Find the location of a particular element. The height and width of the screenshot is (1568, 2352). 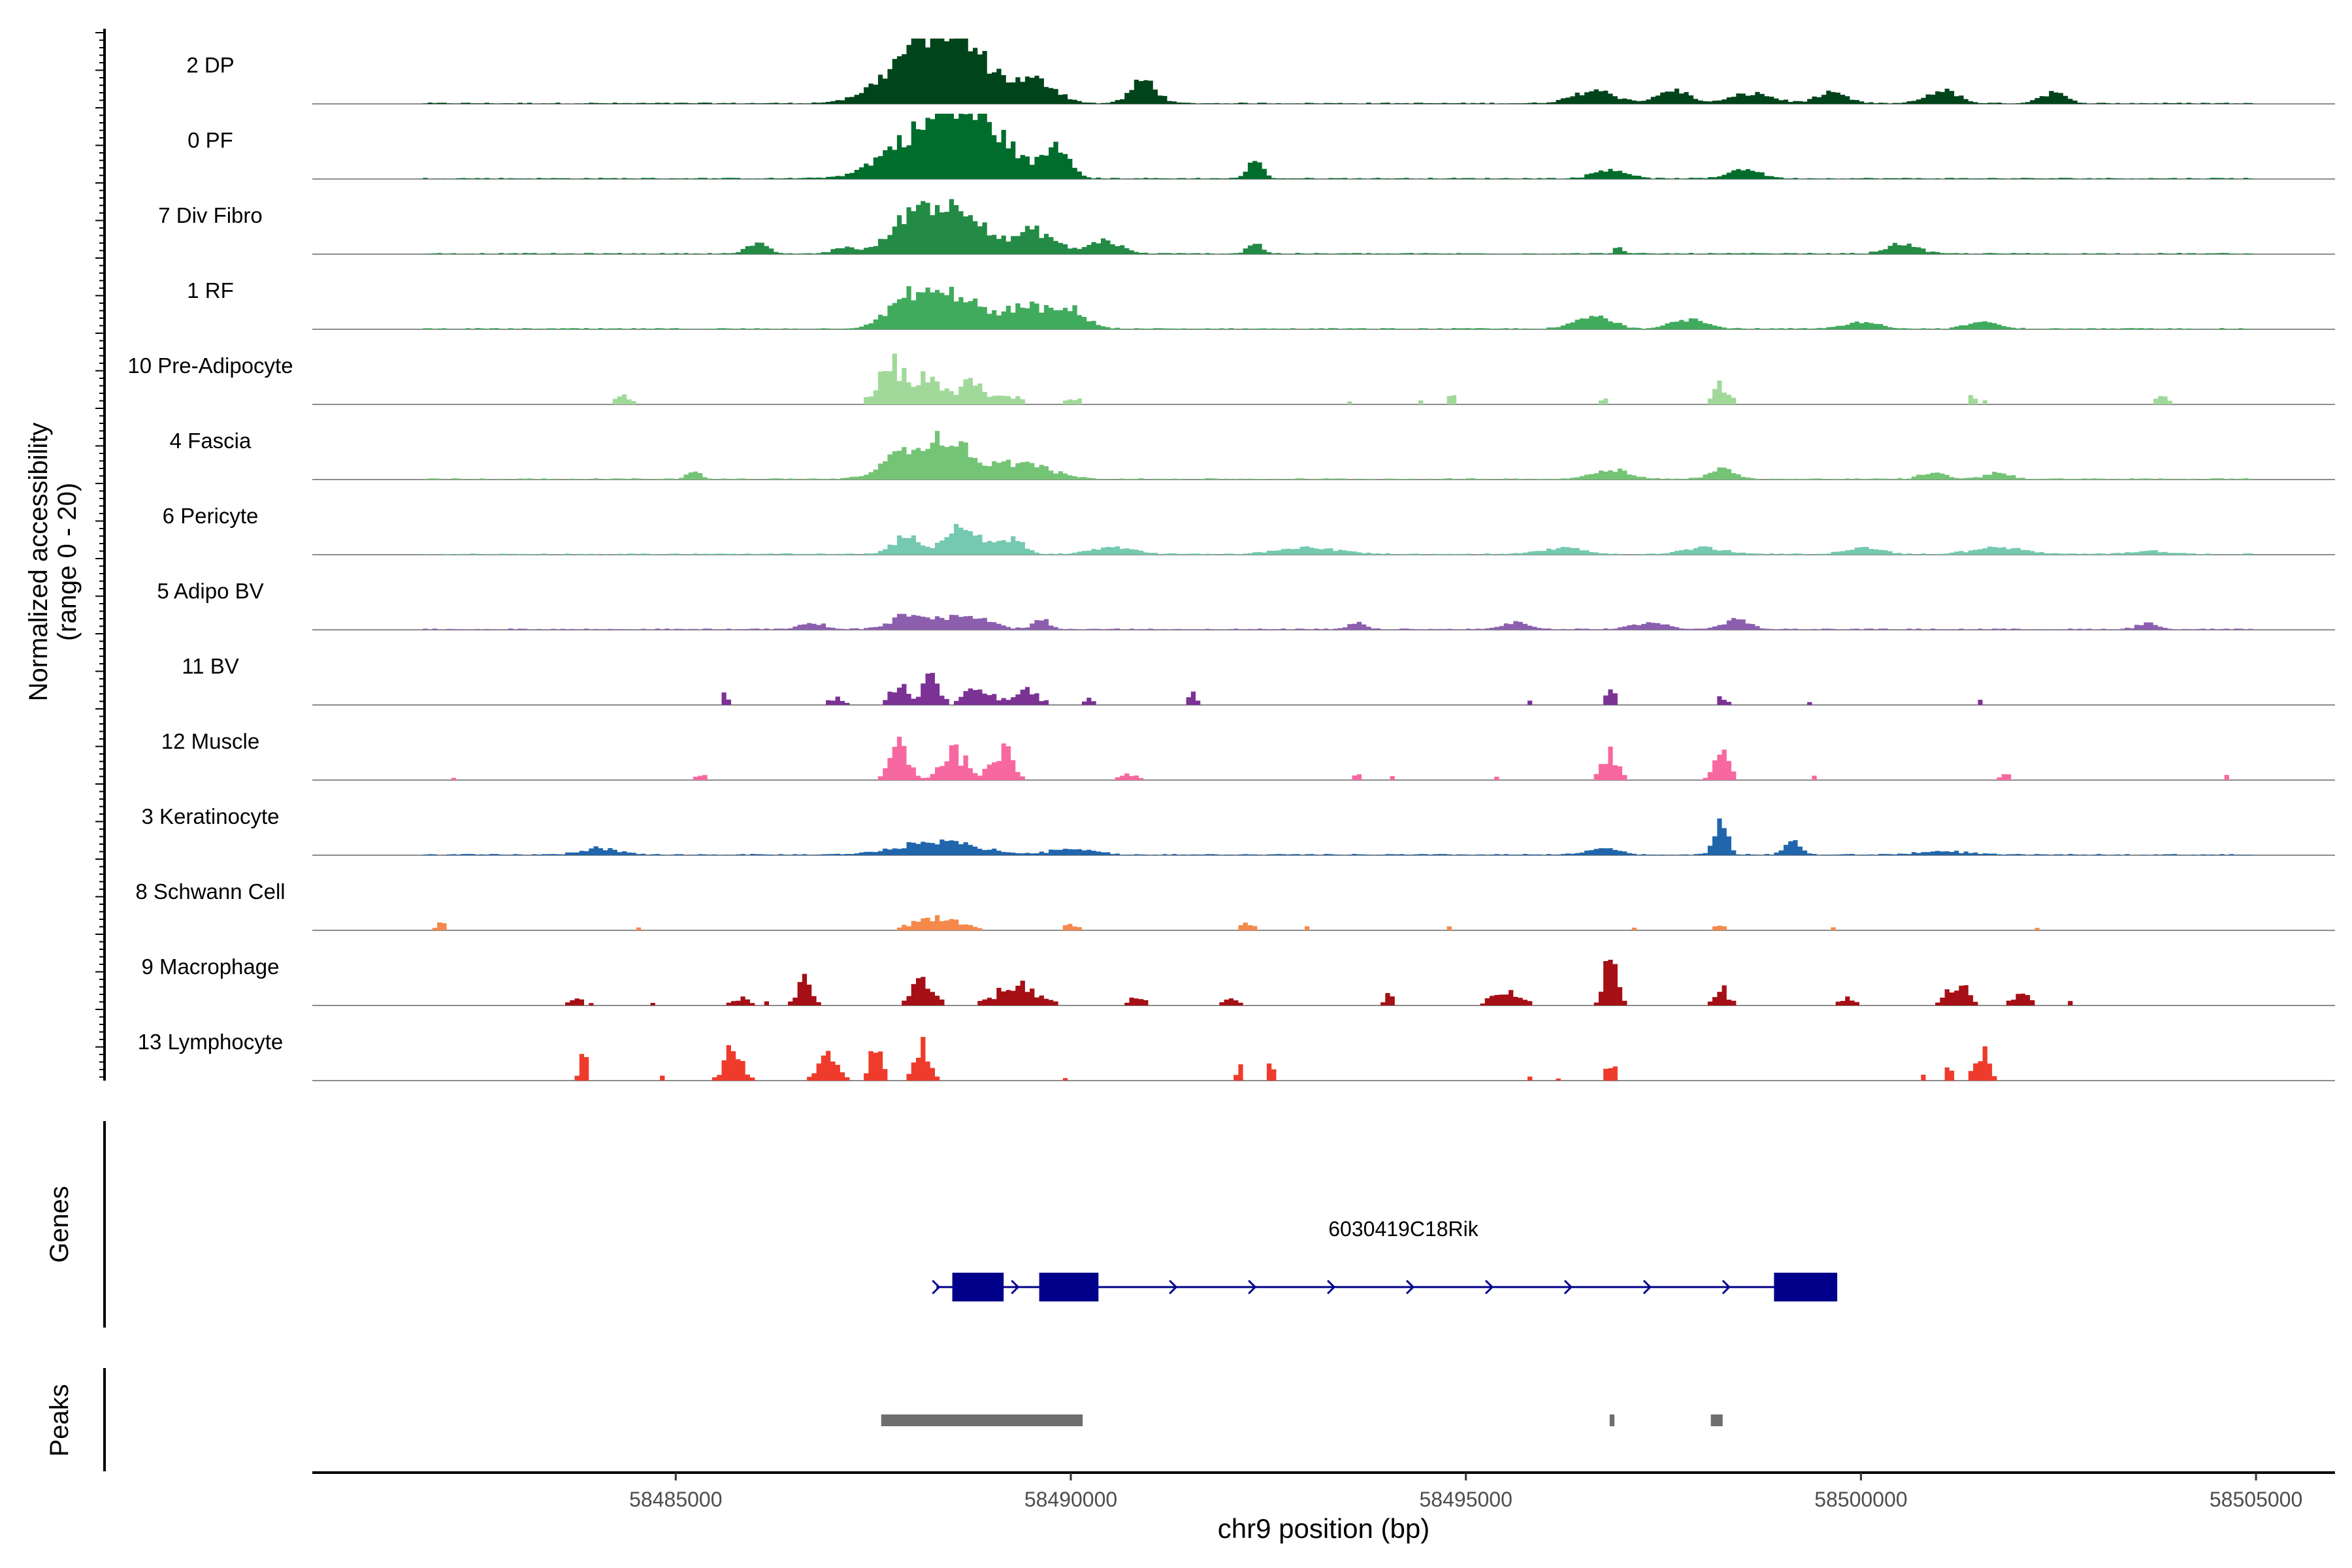

track-13-lymphocyte: 13 Lymphocyte is located at coordinates (1236, 1055).